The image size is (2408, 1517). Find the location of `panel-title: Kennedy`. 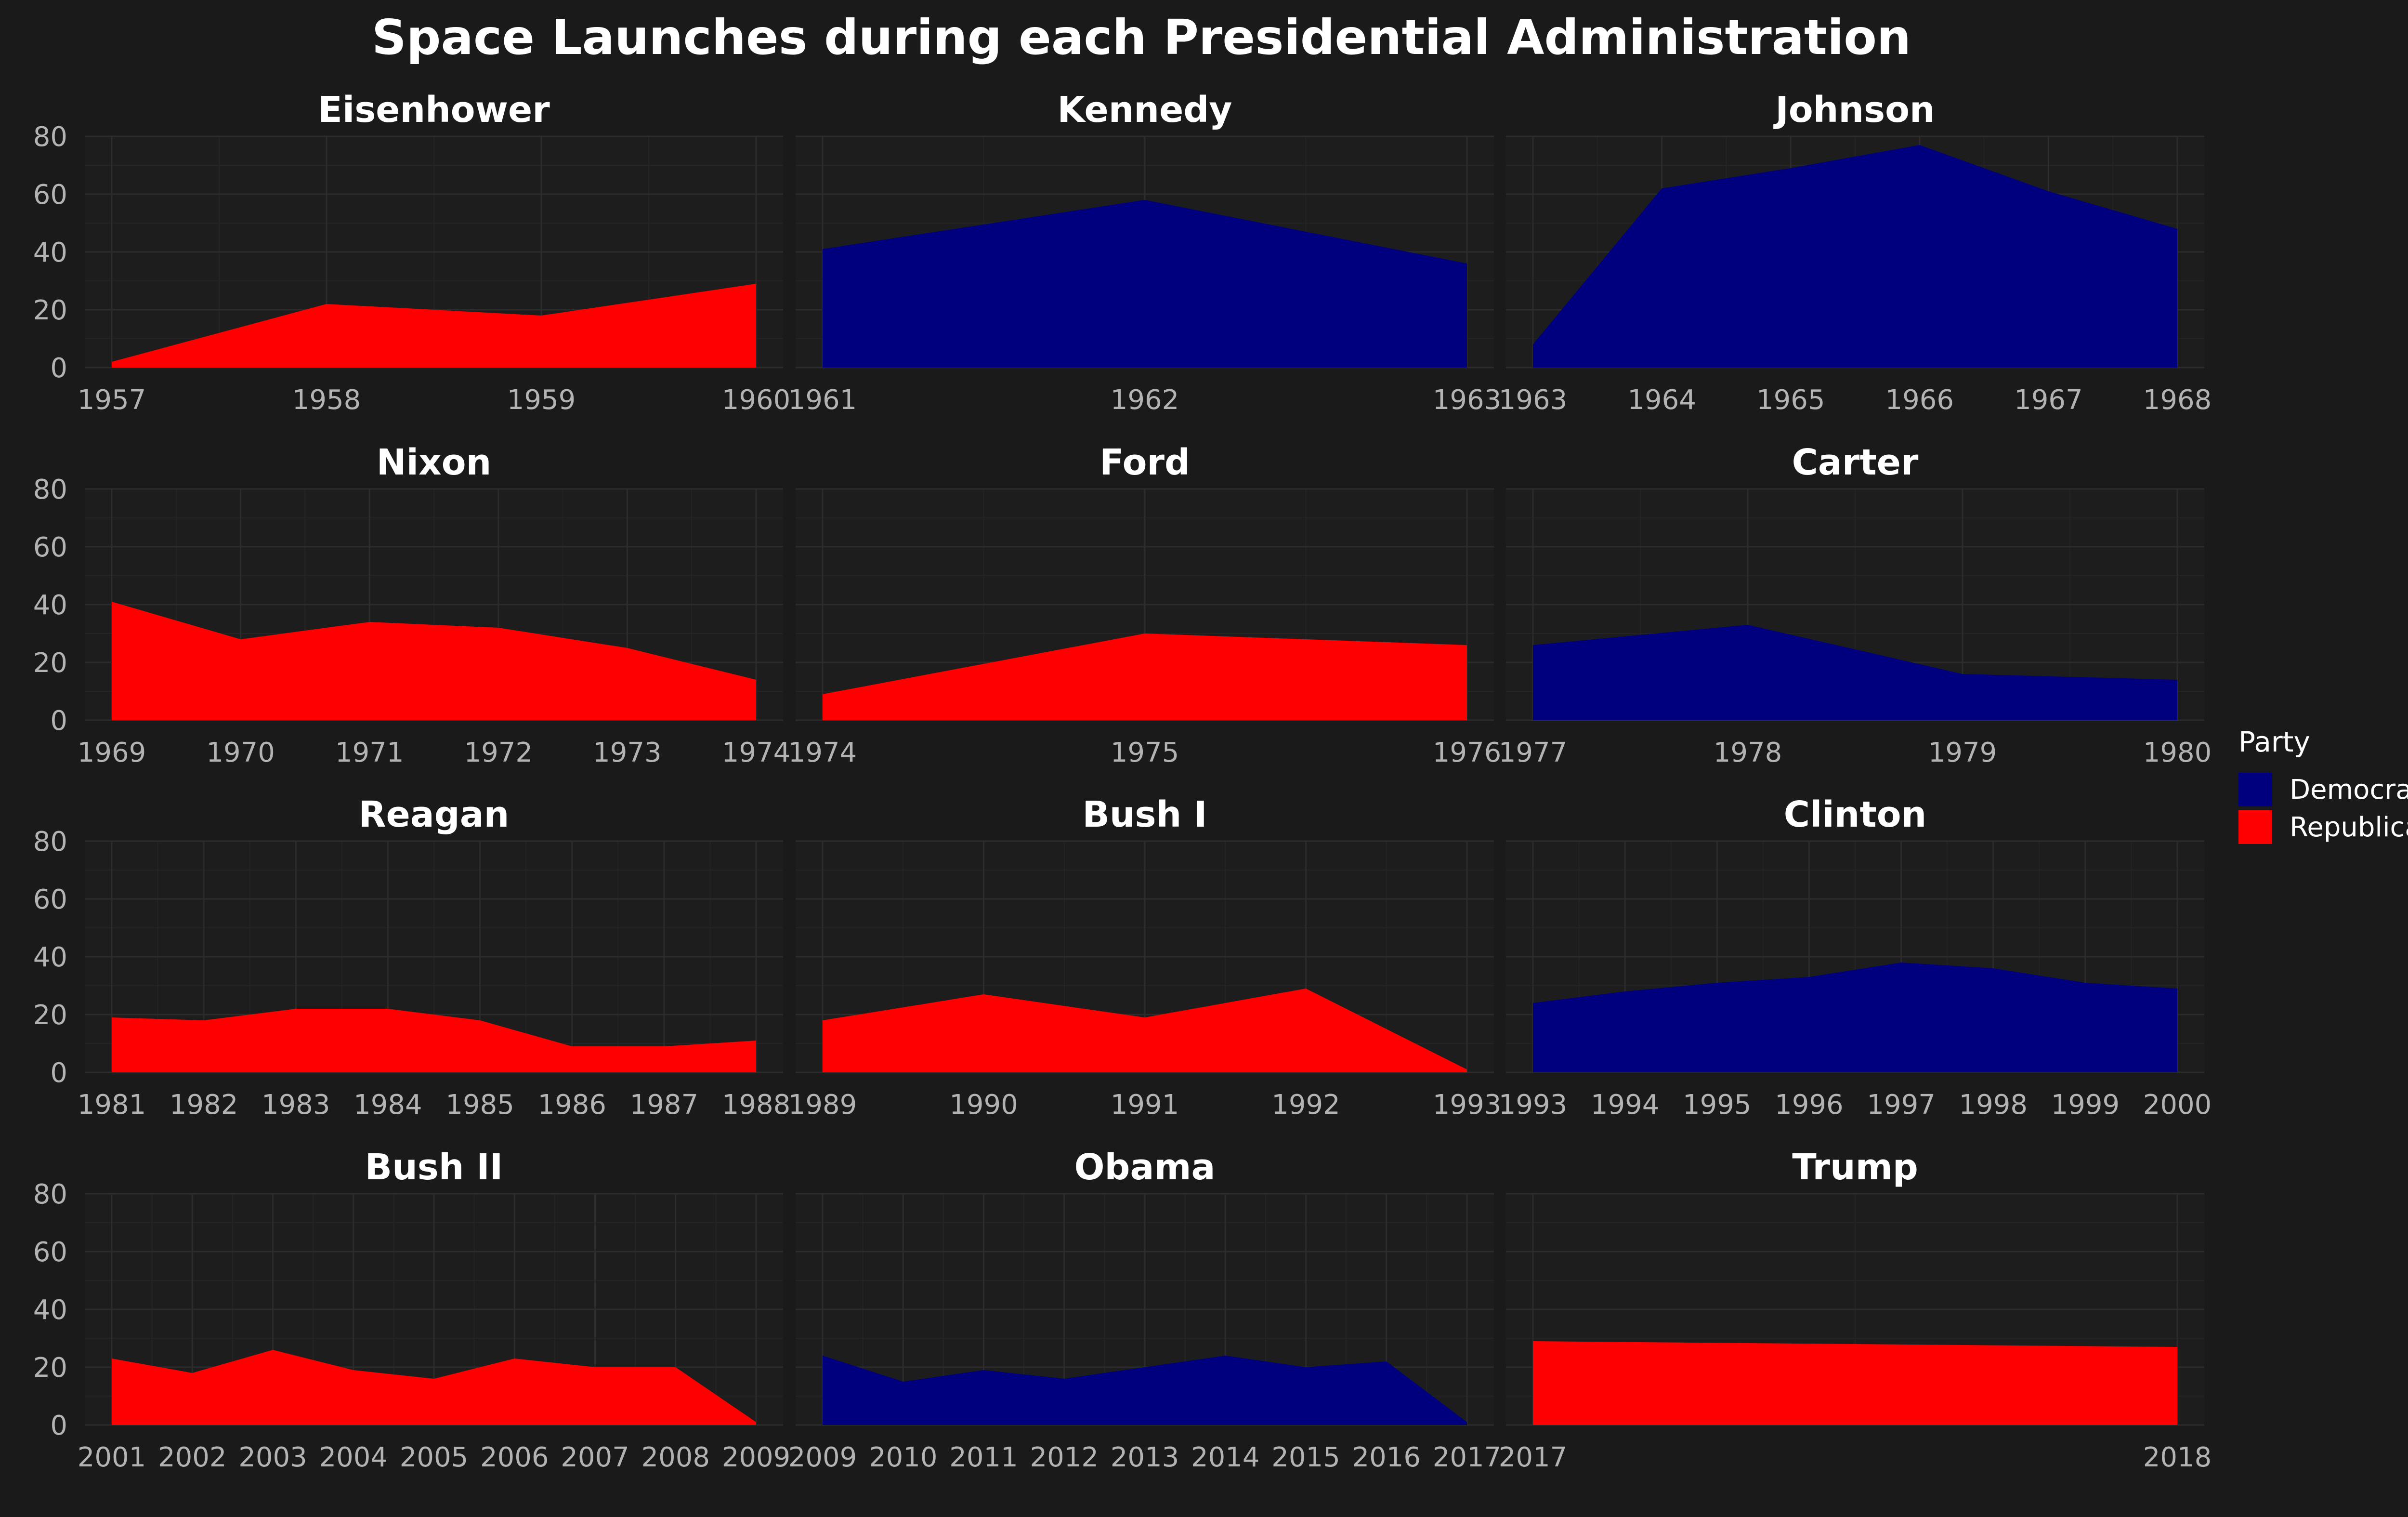

panel-title: Kennedy is located at coordinates (1145, 110).